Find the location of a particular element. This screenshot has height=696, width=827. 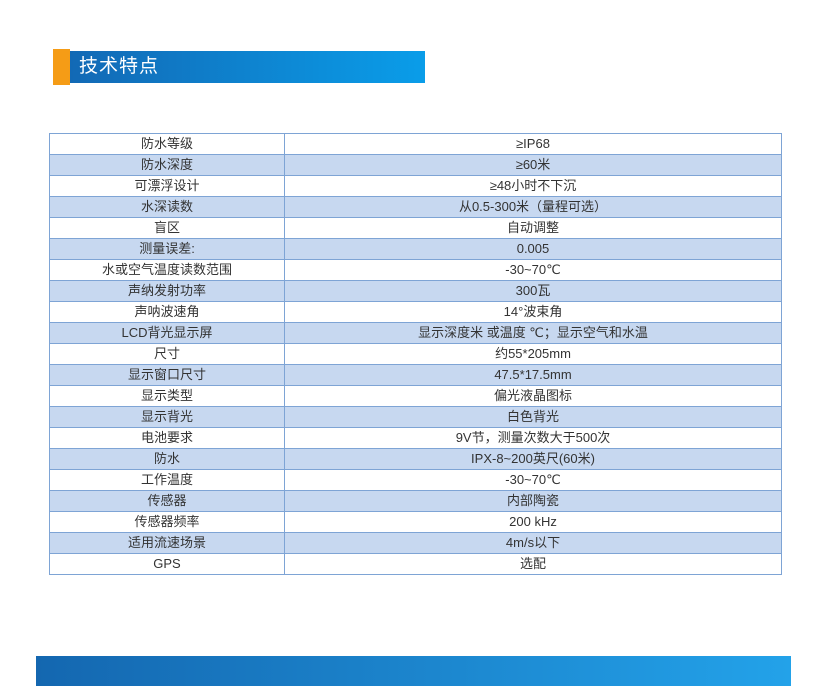

table-row: 适用流速场景 4m/s以下 is located at coordinates (415, 543).